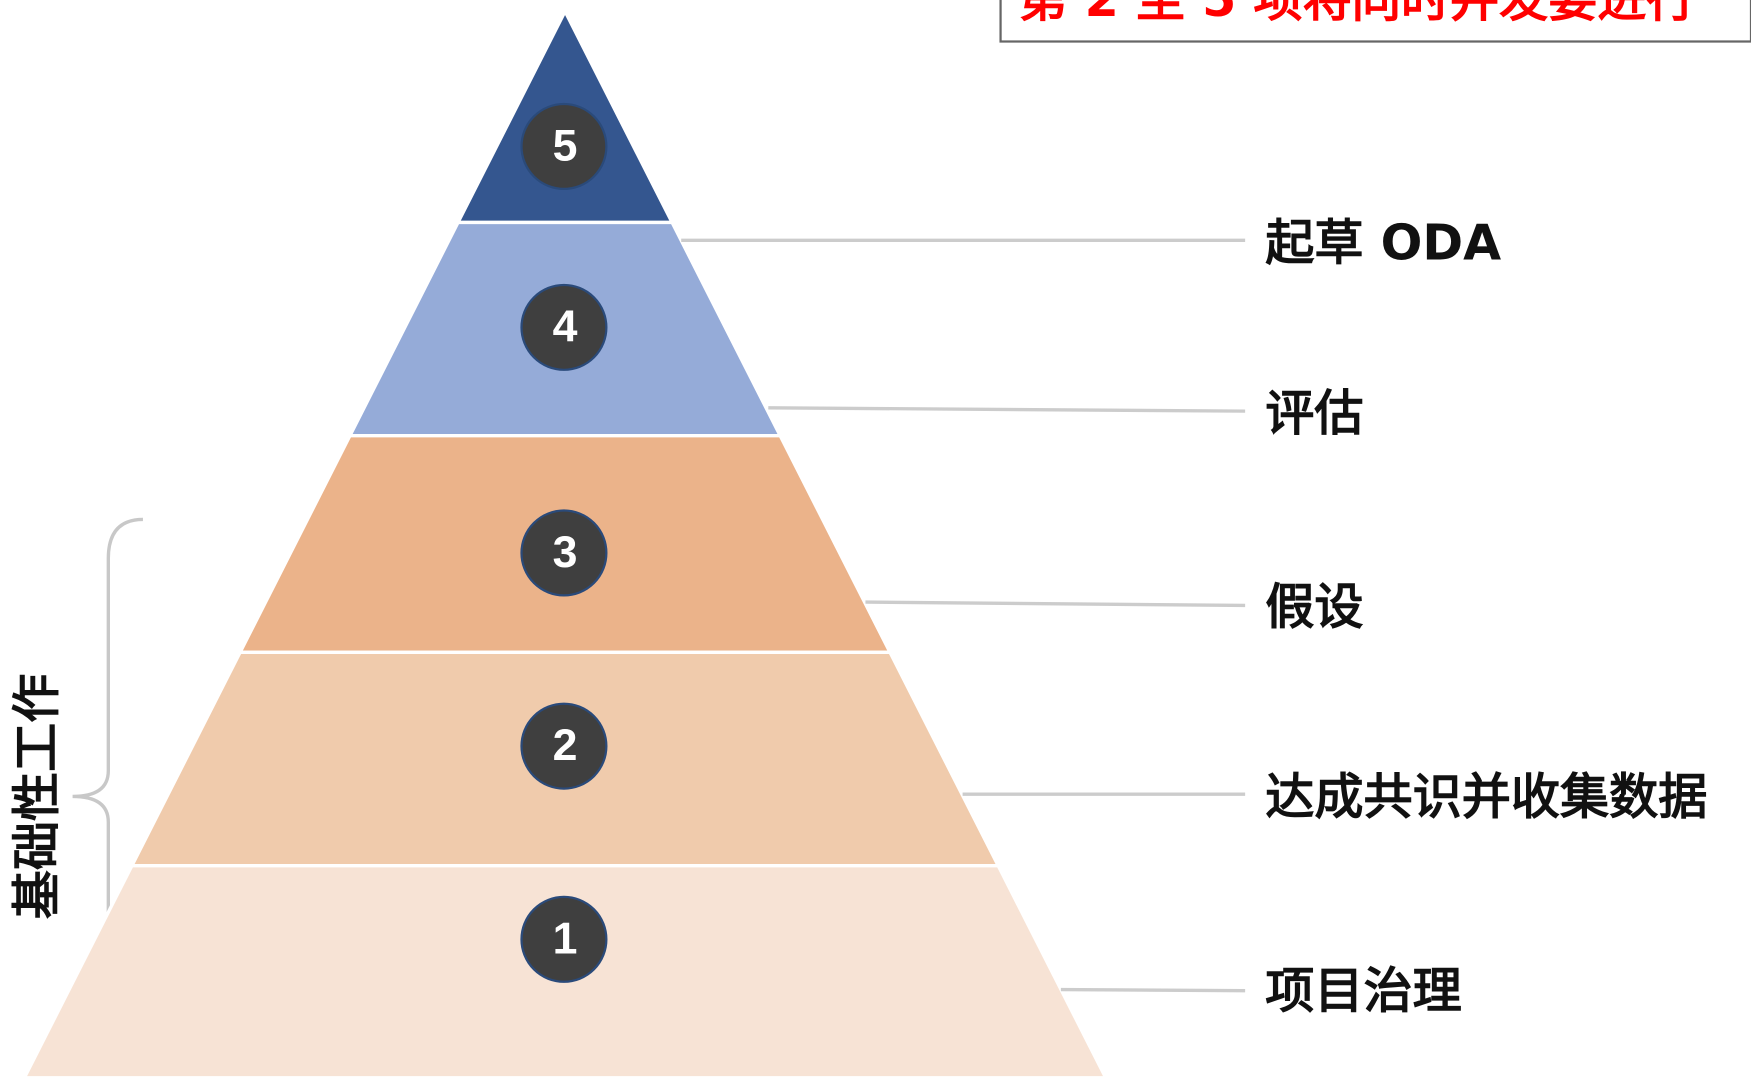 The width and height of the screenshot is (1751, 1078). What do you see at coordinates (1314, 413) in the screenshot?
I see `layer-label: 评估` at bounding box center [1314, 413].